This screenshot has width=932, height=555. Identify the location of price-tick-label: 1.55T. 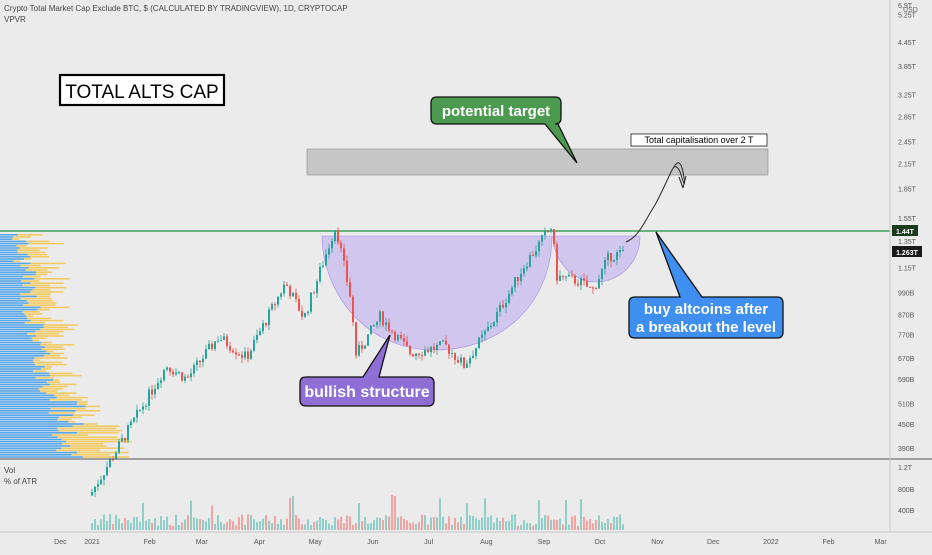
(907, 219).